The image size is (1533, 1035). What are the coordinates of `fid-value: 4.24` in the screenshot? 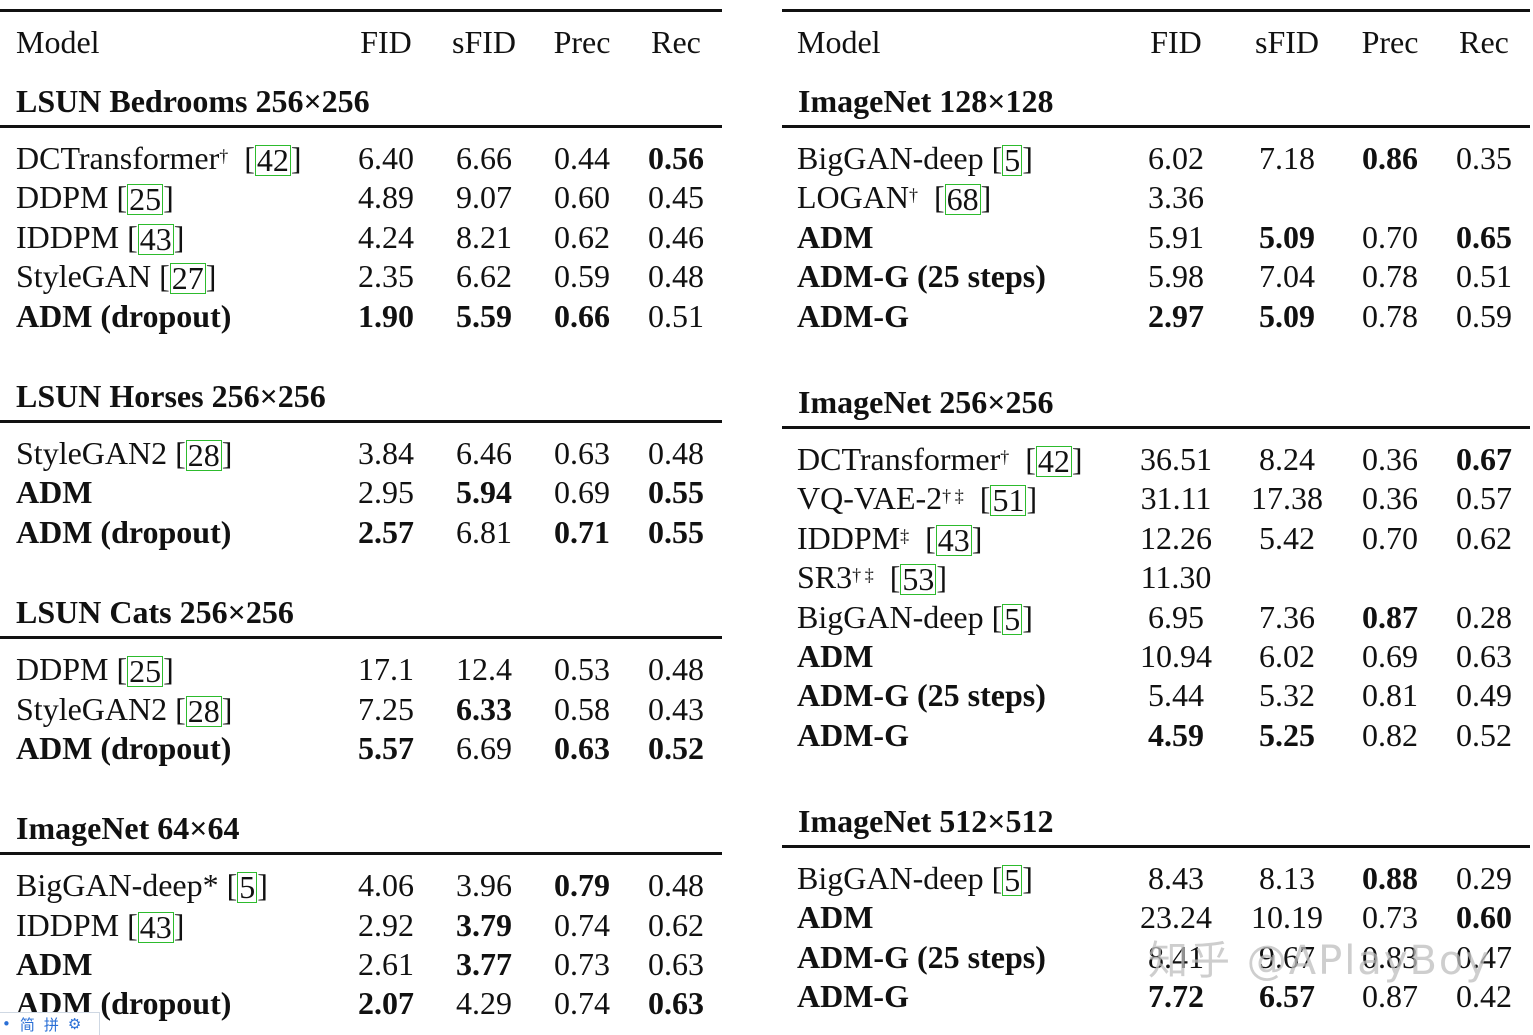 It's located at (386, 236).